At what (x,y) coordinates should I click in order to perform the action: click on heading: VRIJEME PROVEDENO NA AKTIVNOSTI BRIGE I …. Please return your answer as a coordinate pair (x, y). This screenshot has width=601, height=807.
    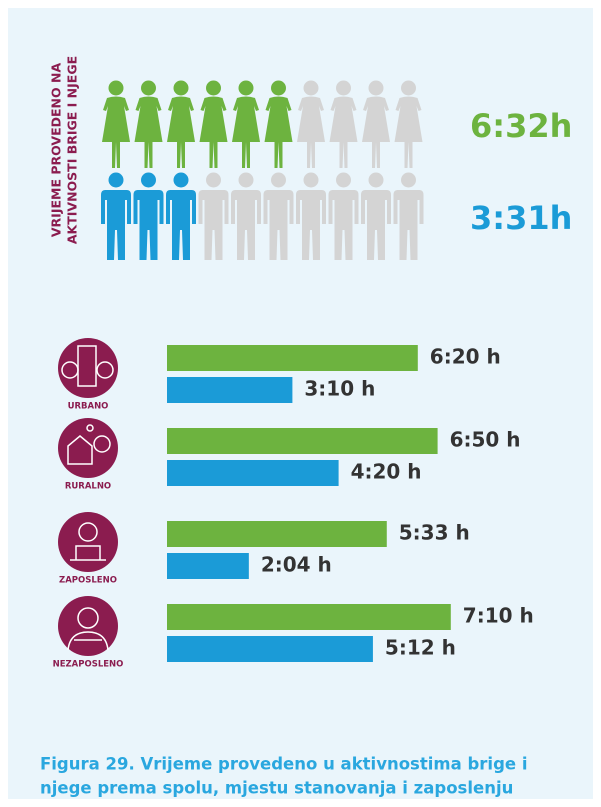
    Looking at the image, I should click on (64, 150).